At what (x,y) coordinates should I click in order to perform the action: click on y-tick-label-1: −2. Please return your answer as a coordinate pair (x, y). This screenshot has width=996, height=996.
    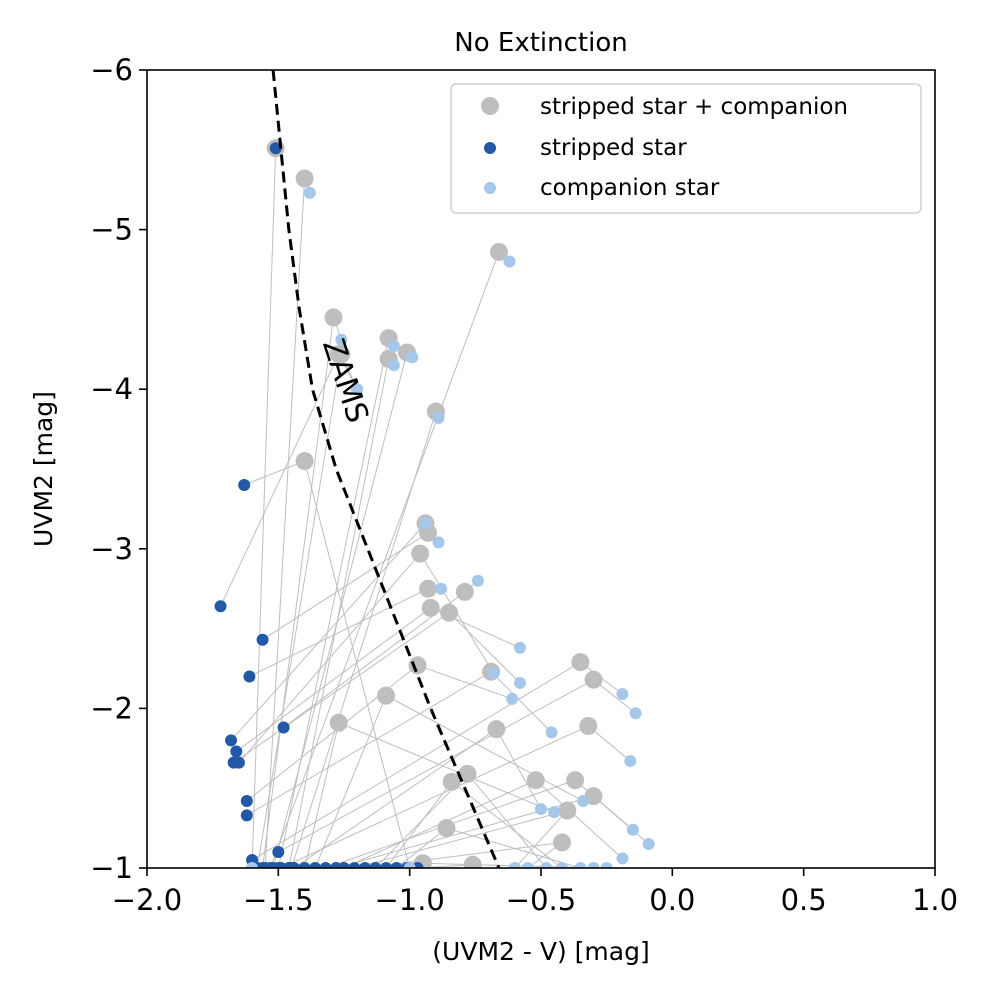
    Looking at the image, I should click on (111, 708).